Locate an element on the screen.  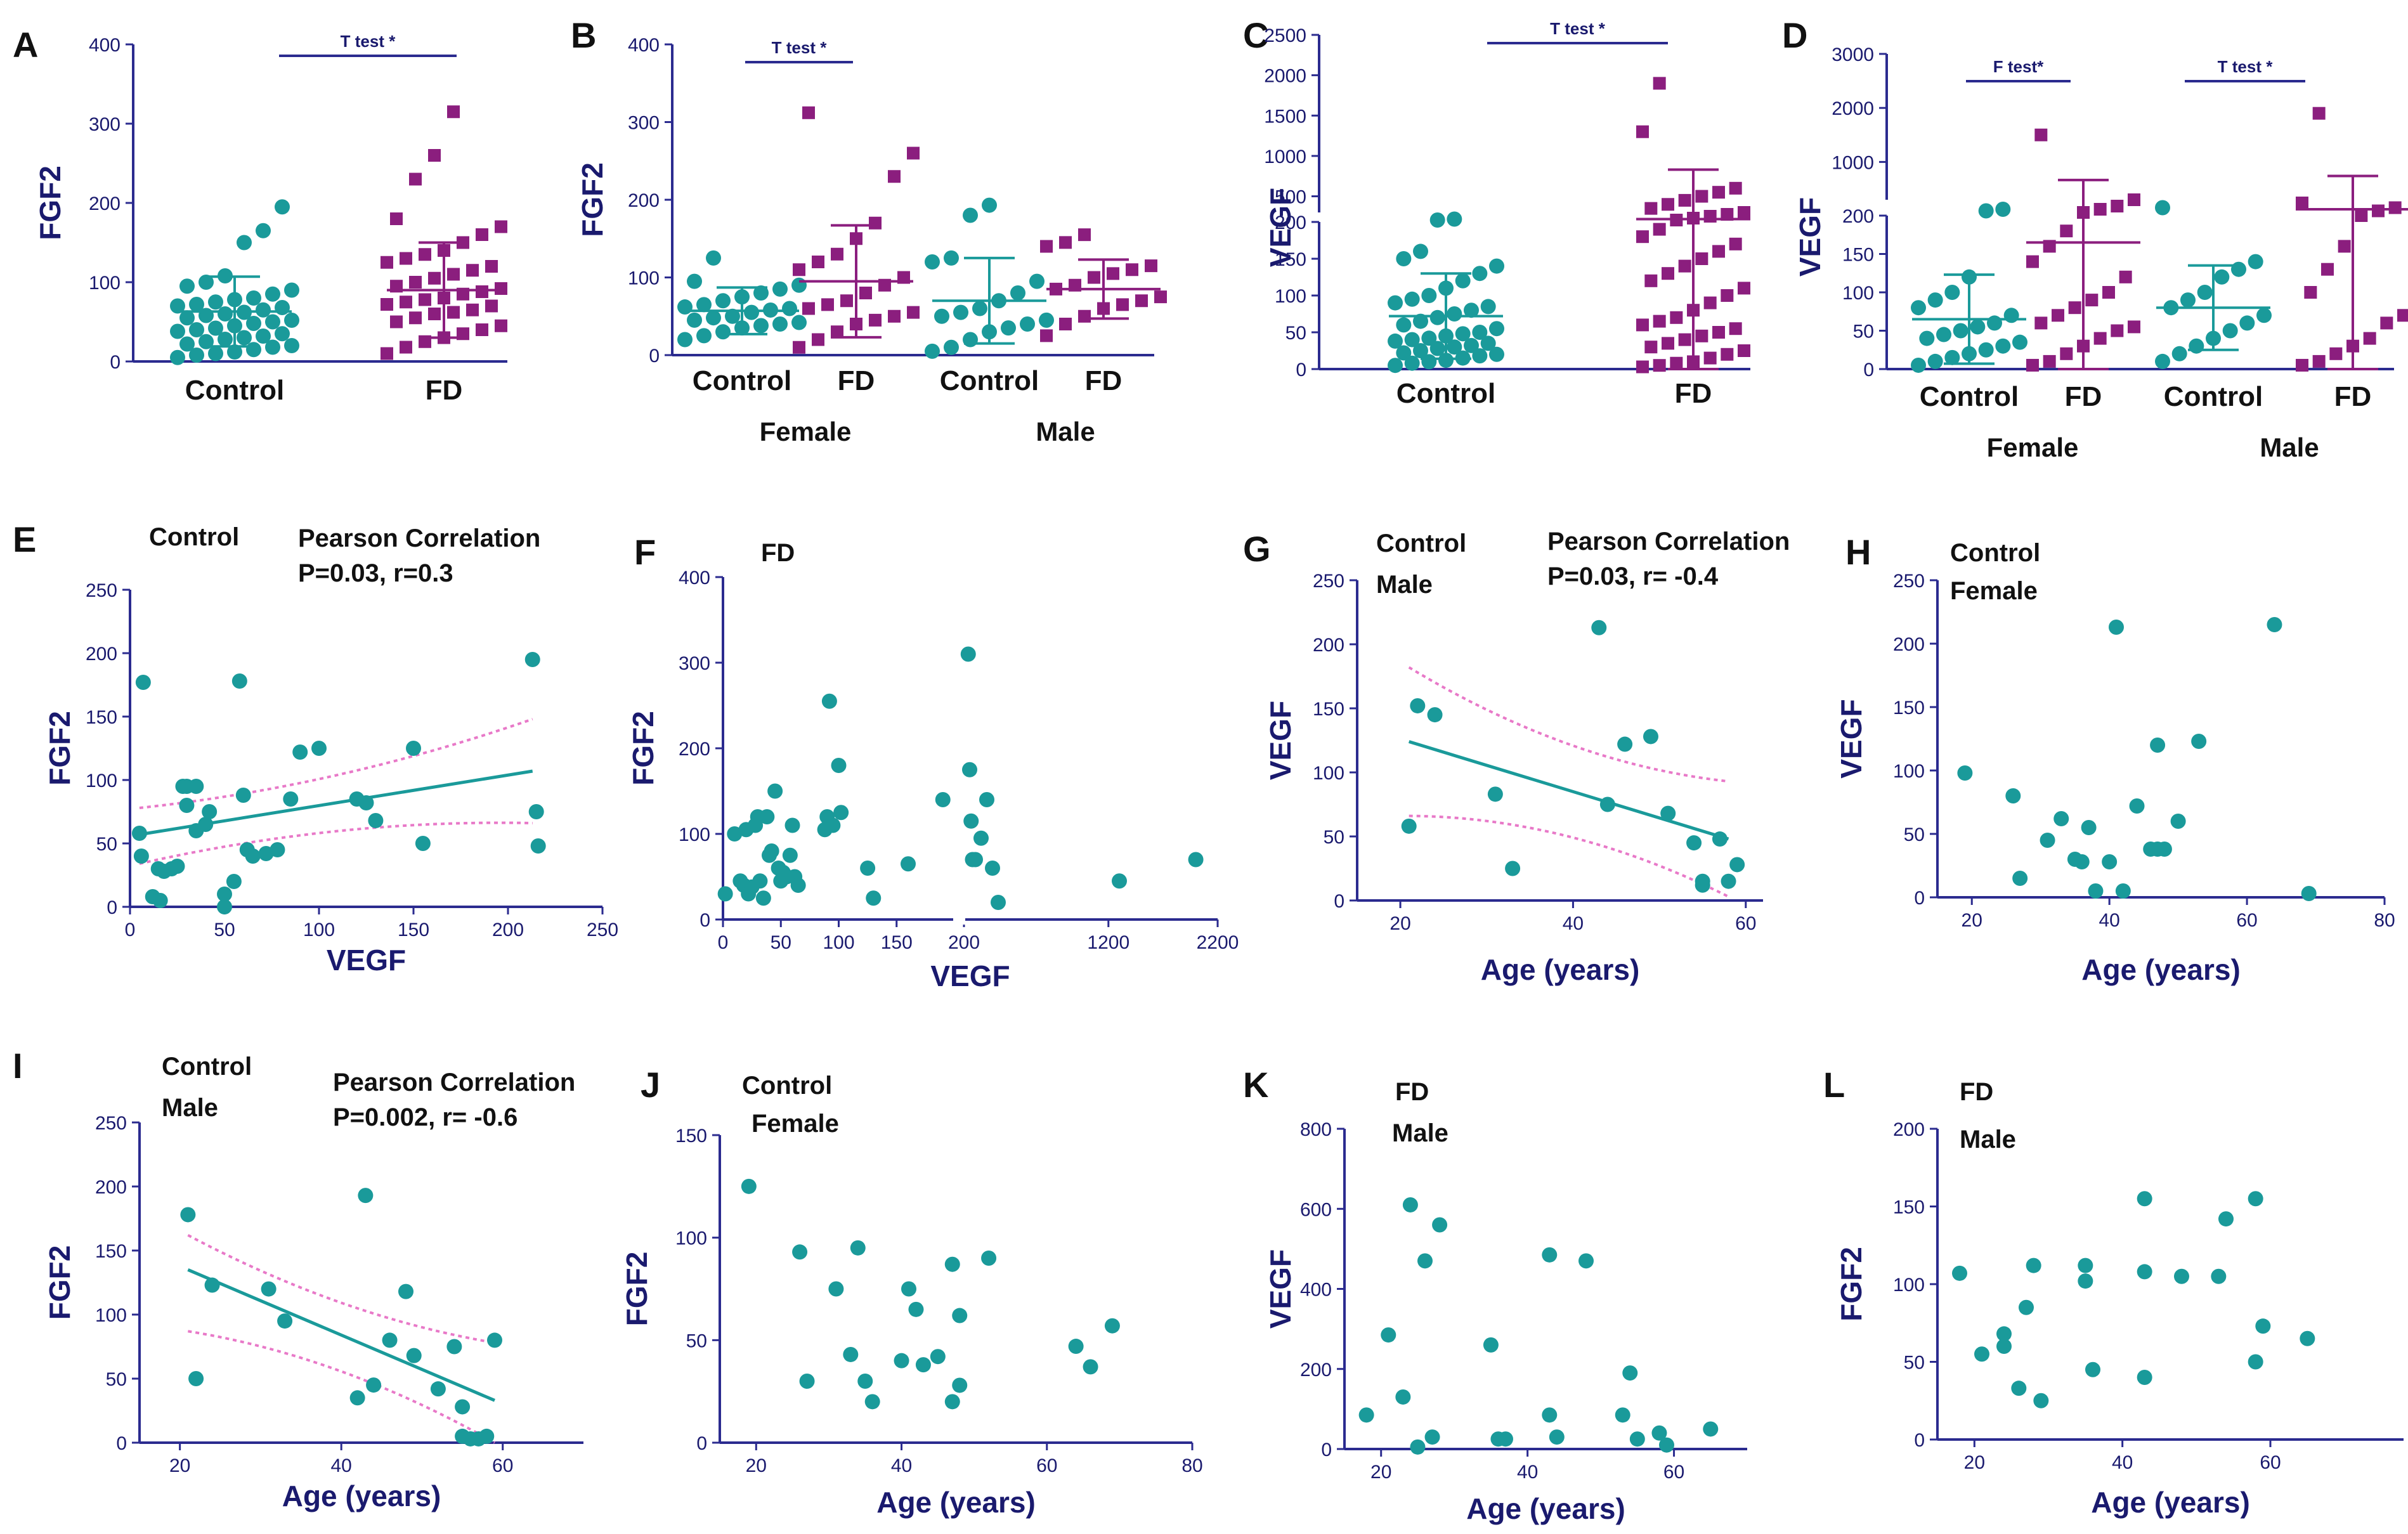
panel-l-letter: L is located at coordinates (1834, 1085).